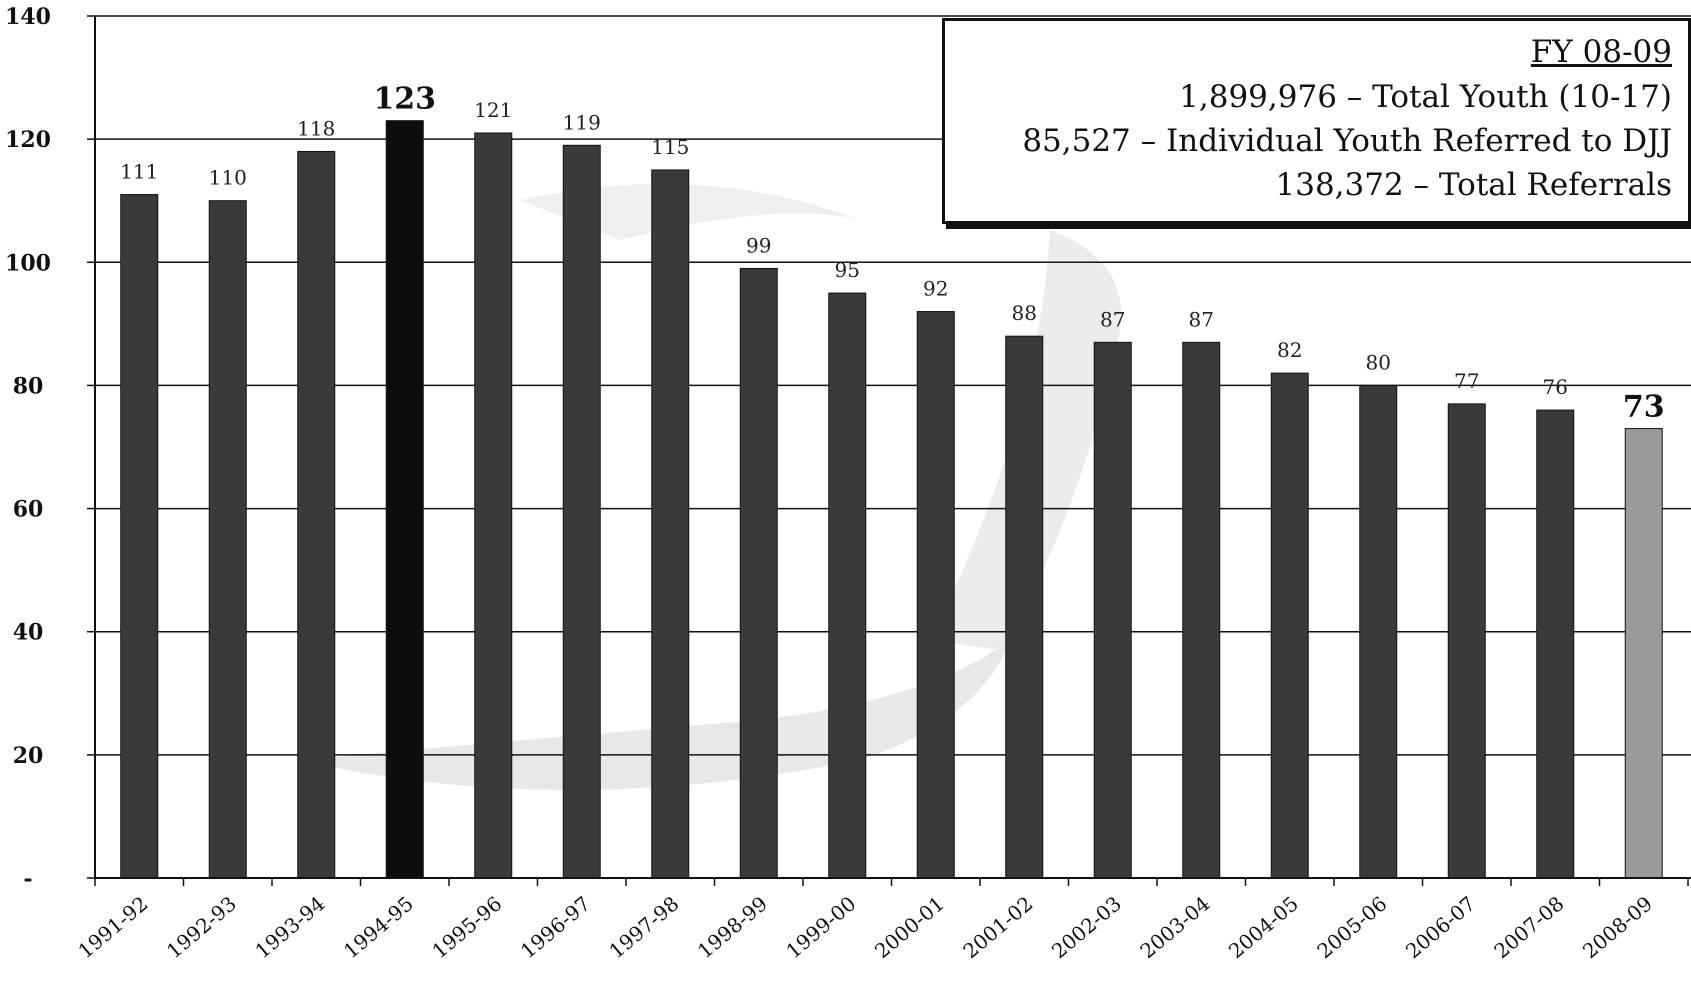  What do you see at coordinates (1086, 927) in the screenshot?
I see `x-tick-label-2002-03: 2002-03` at bounding box center [1086, 927].